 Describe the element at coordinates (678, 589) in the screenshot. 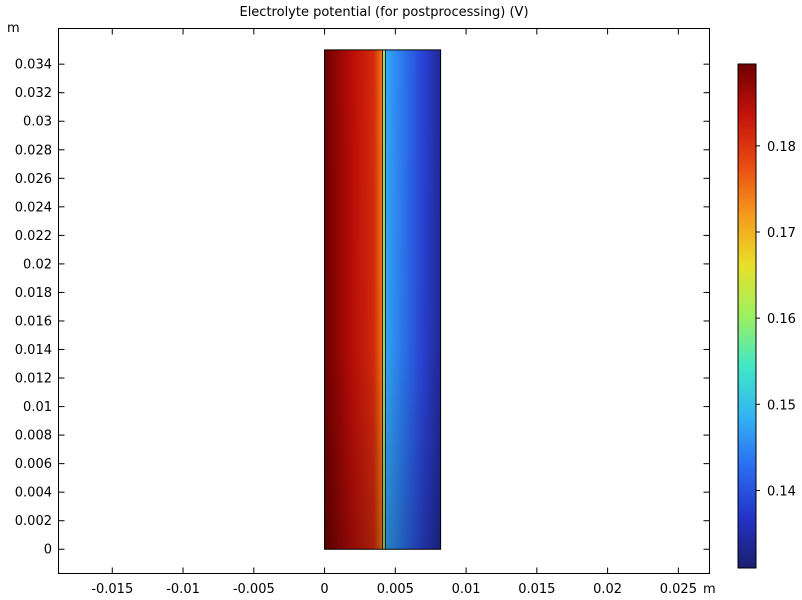

I see `x-tick-label: 0.025` at that location.